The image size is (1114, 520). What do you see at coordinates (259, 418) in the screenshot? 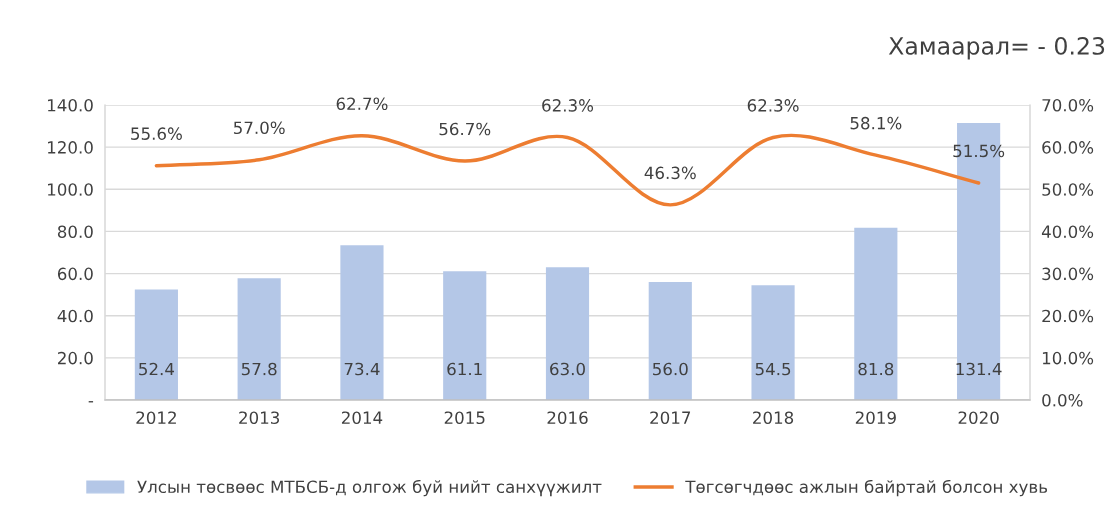
I see `x-tick-label: 2013` at bounding box center [259, 418].